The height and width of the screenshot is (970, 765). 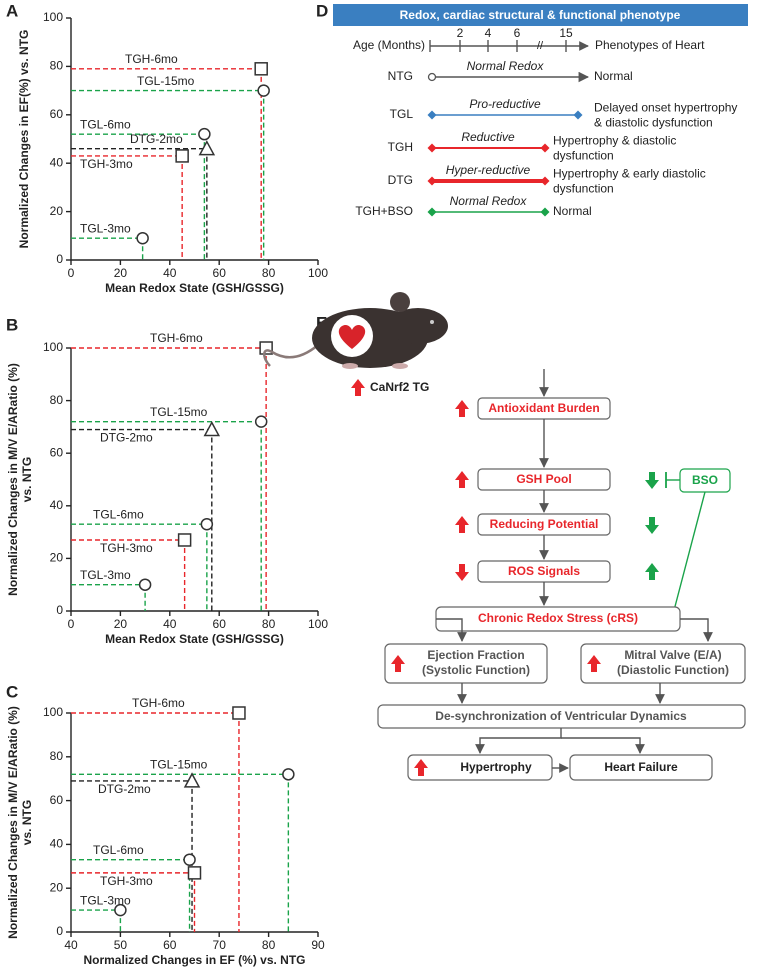 I want to click on panel-letter: D, so click(x=322, y=10).